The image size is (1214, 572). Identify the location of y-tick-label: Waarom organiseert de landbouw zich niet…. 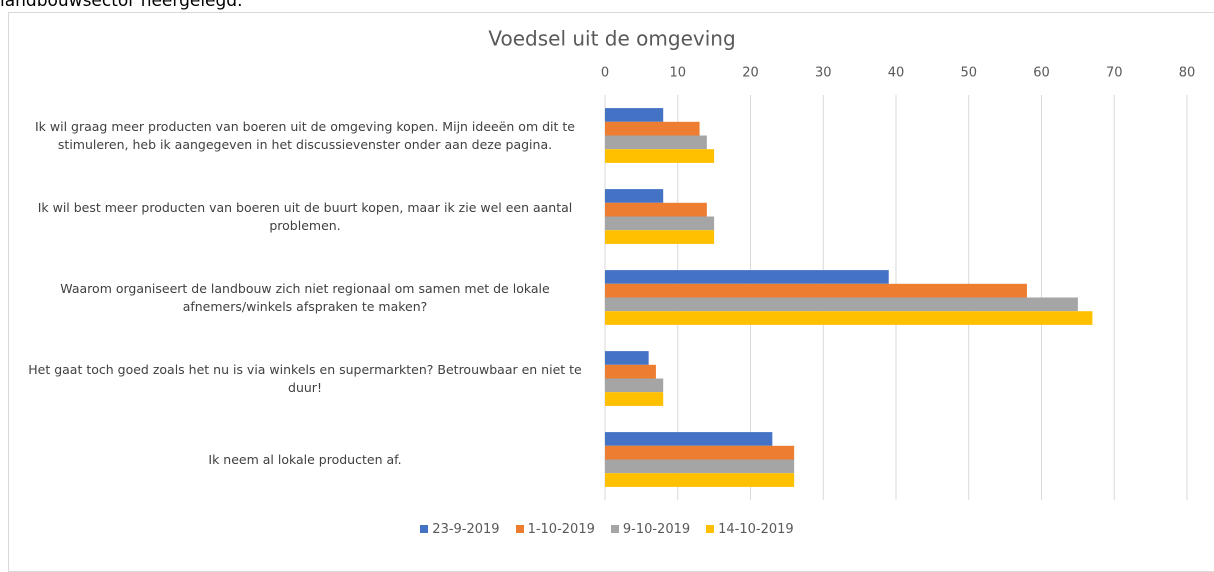
(305, 297).